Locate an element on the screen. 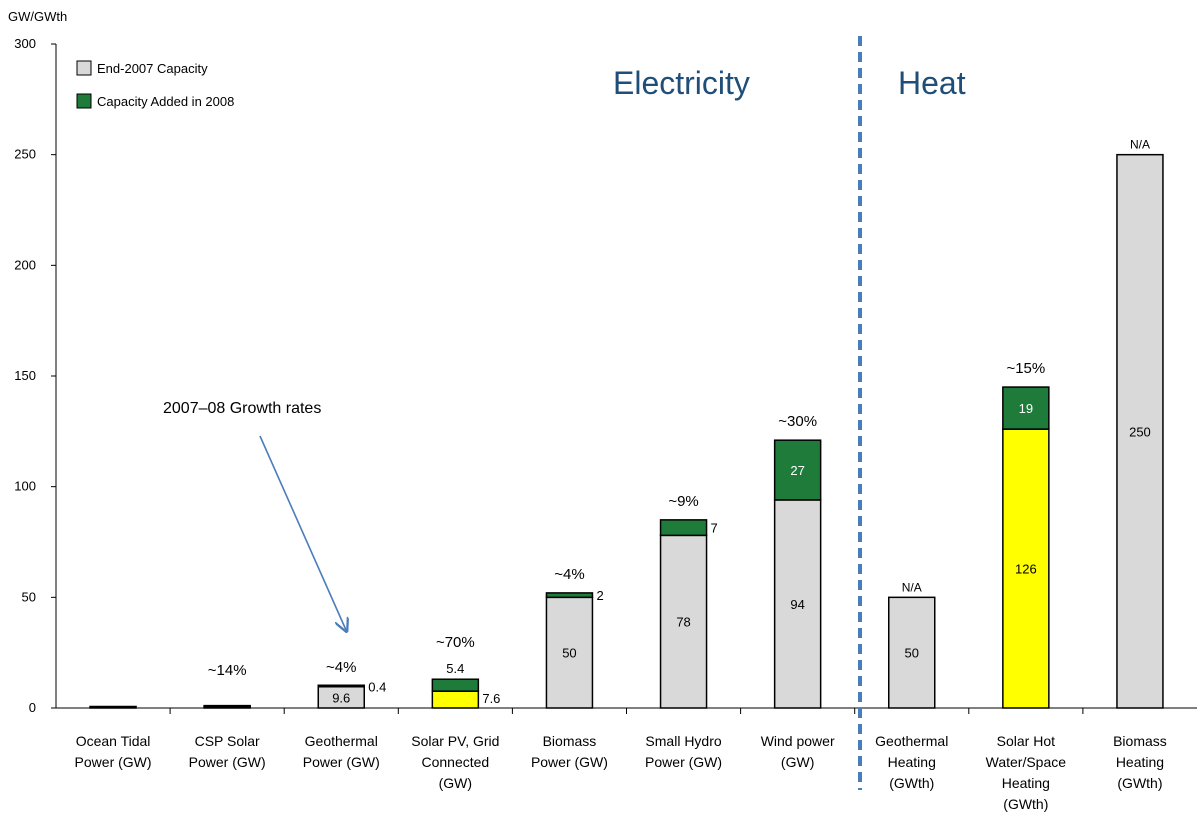 The height and width of the screenshot is (822, 1203). category-label: Solar PV, Grid Connected (GW) is located at coordinates (455, 762).